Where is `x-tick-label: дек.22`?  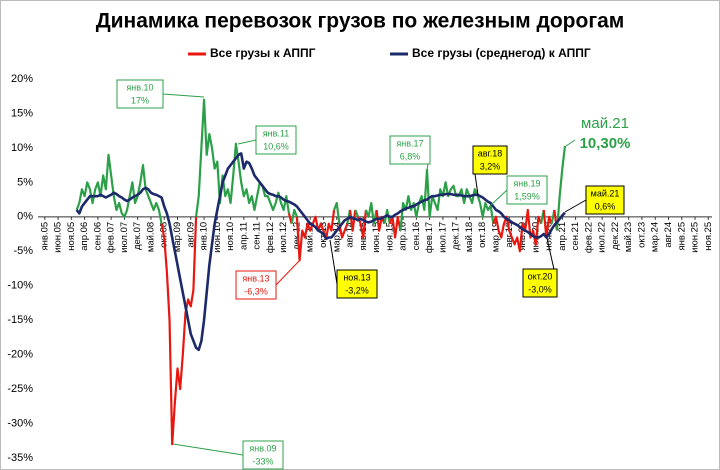 x-tick-label: дек.22 is located at coordinates (615, 236).